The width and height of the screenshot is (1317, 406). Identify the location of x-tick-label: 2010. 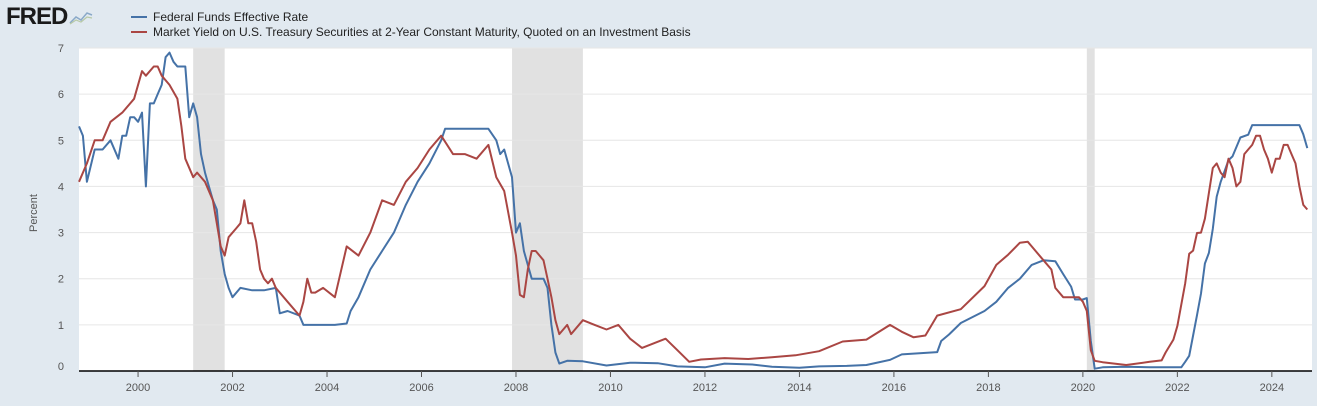
(610, 388).